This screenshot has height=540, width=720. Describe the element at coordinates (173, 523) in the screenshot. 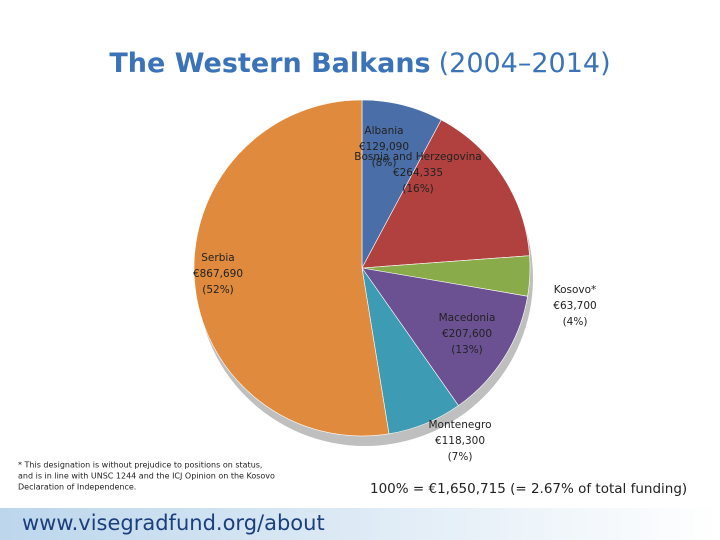

I see `footer-url: www.visegradfund.org/about` at that location.